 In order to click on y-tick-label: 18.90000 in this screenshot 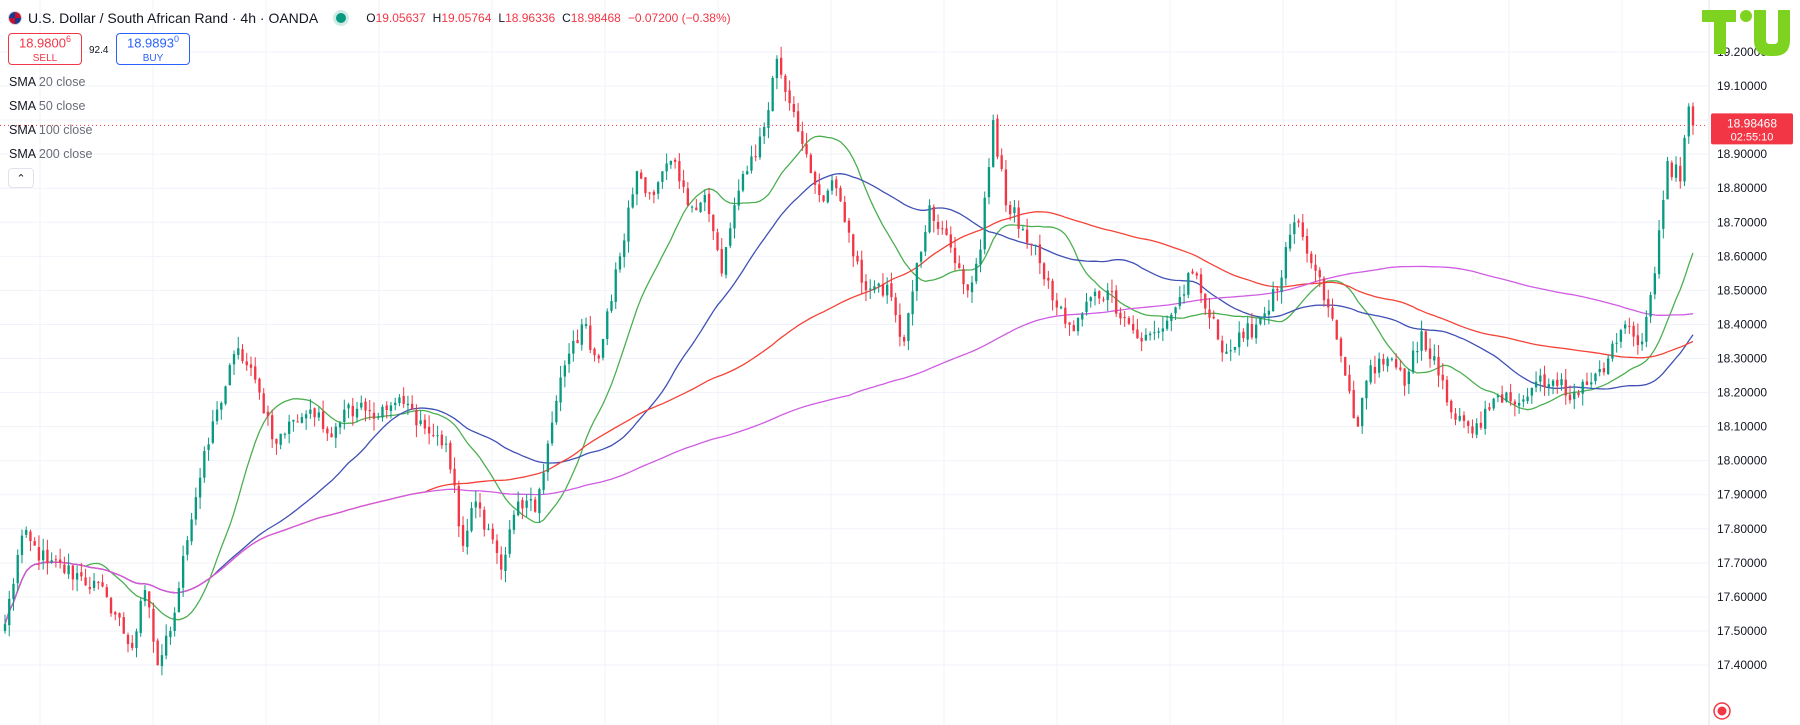, I will do `click(1742, 154)`.